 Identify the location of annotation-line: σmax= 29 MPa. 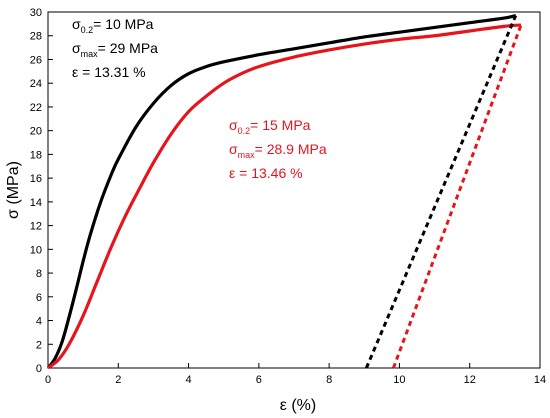
(115, 49).